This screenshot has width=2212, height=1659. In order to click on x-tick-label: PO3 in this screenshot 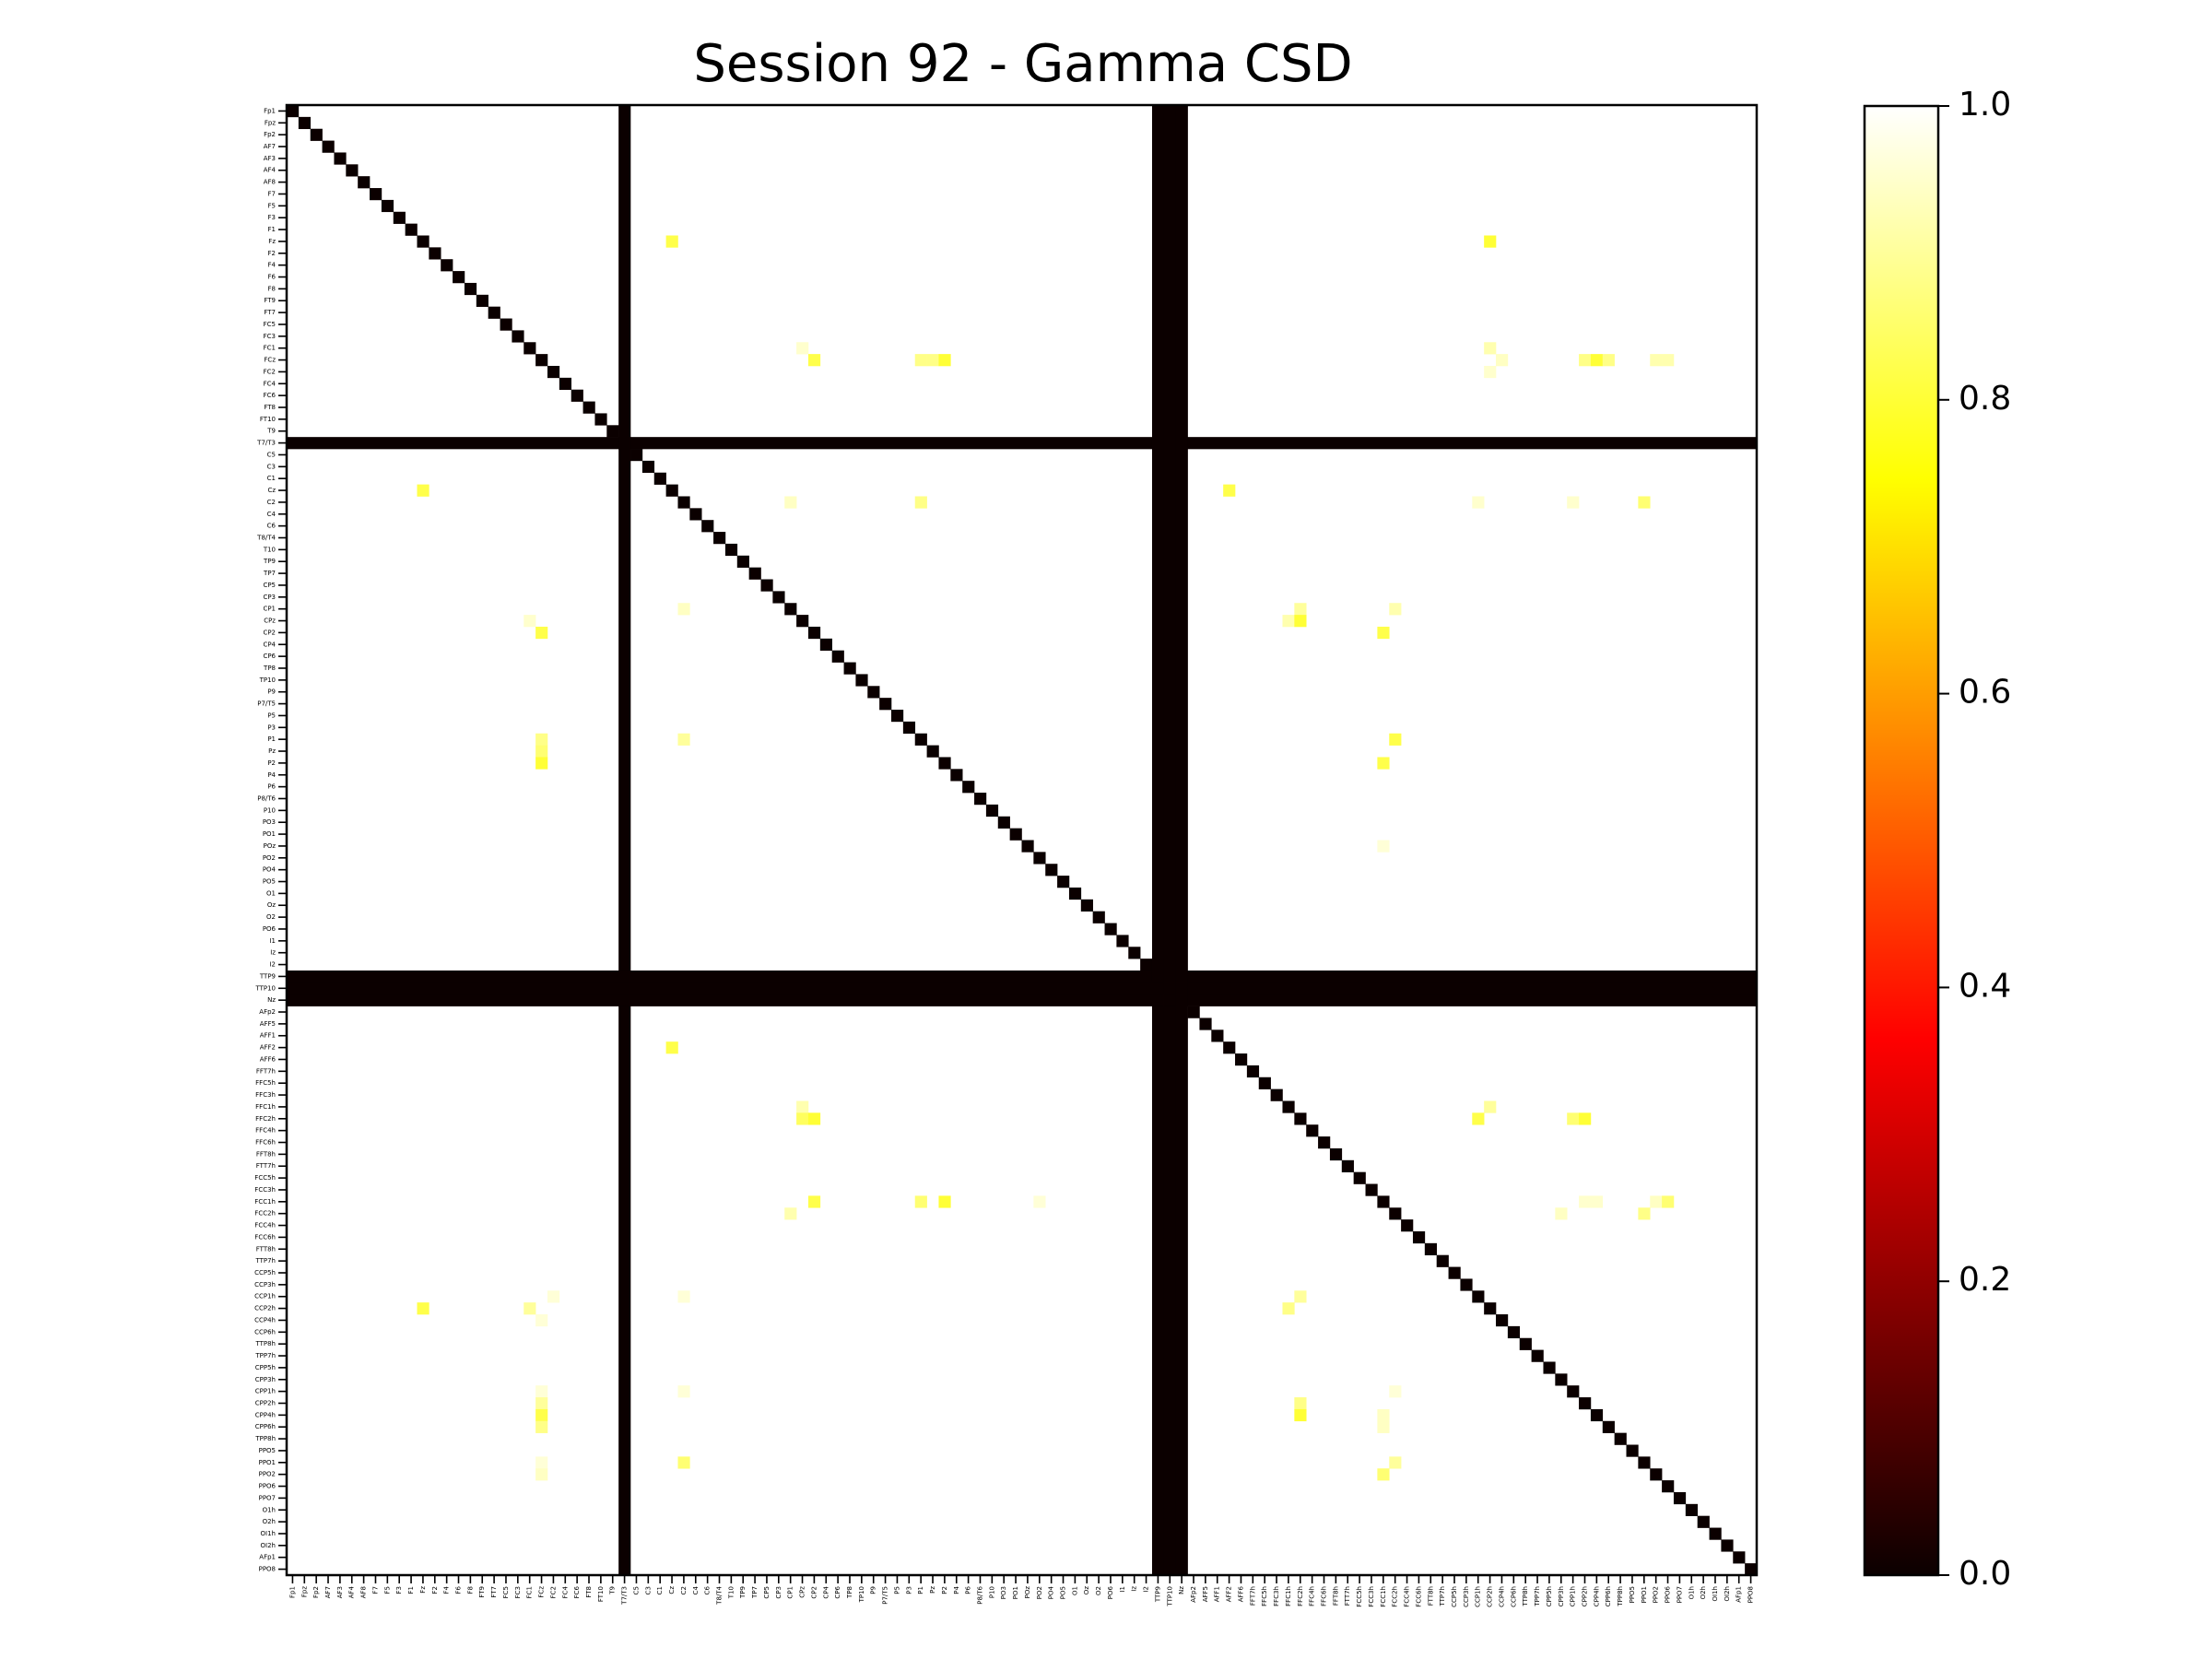, I will do `click(1003, 1592)`.